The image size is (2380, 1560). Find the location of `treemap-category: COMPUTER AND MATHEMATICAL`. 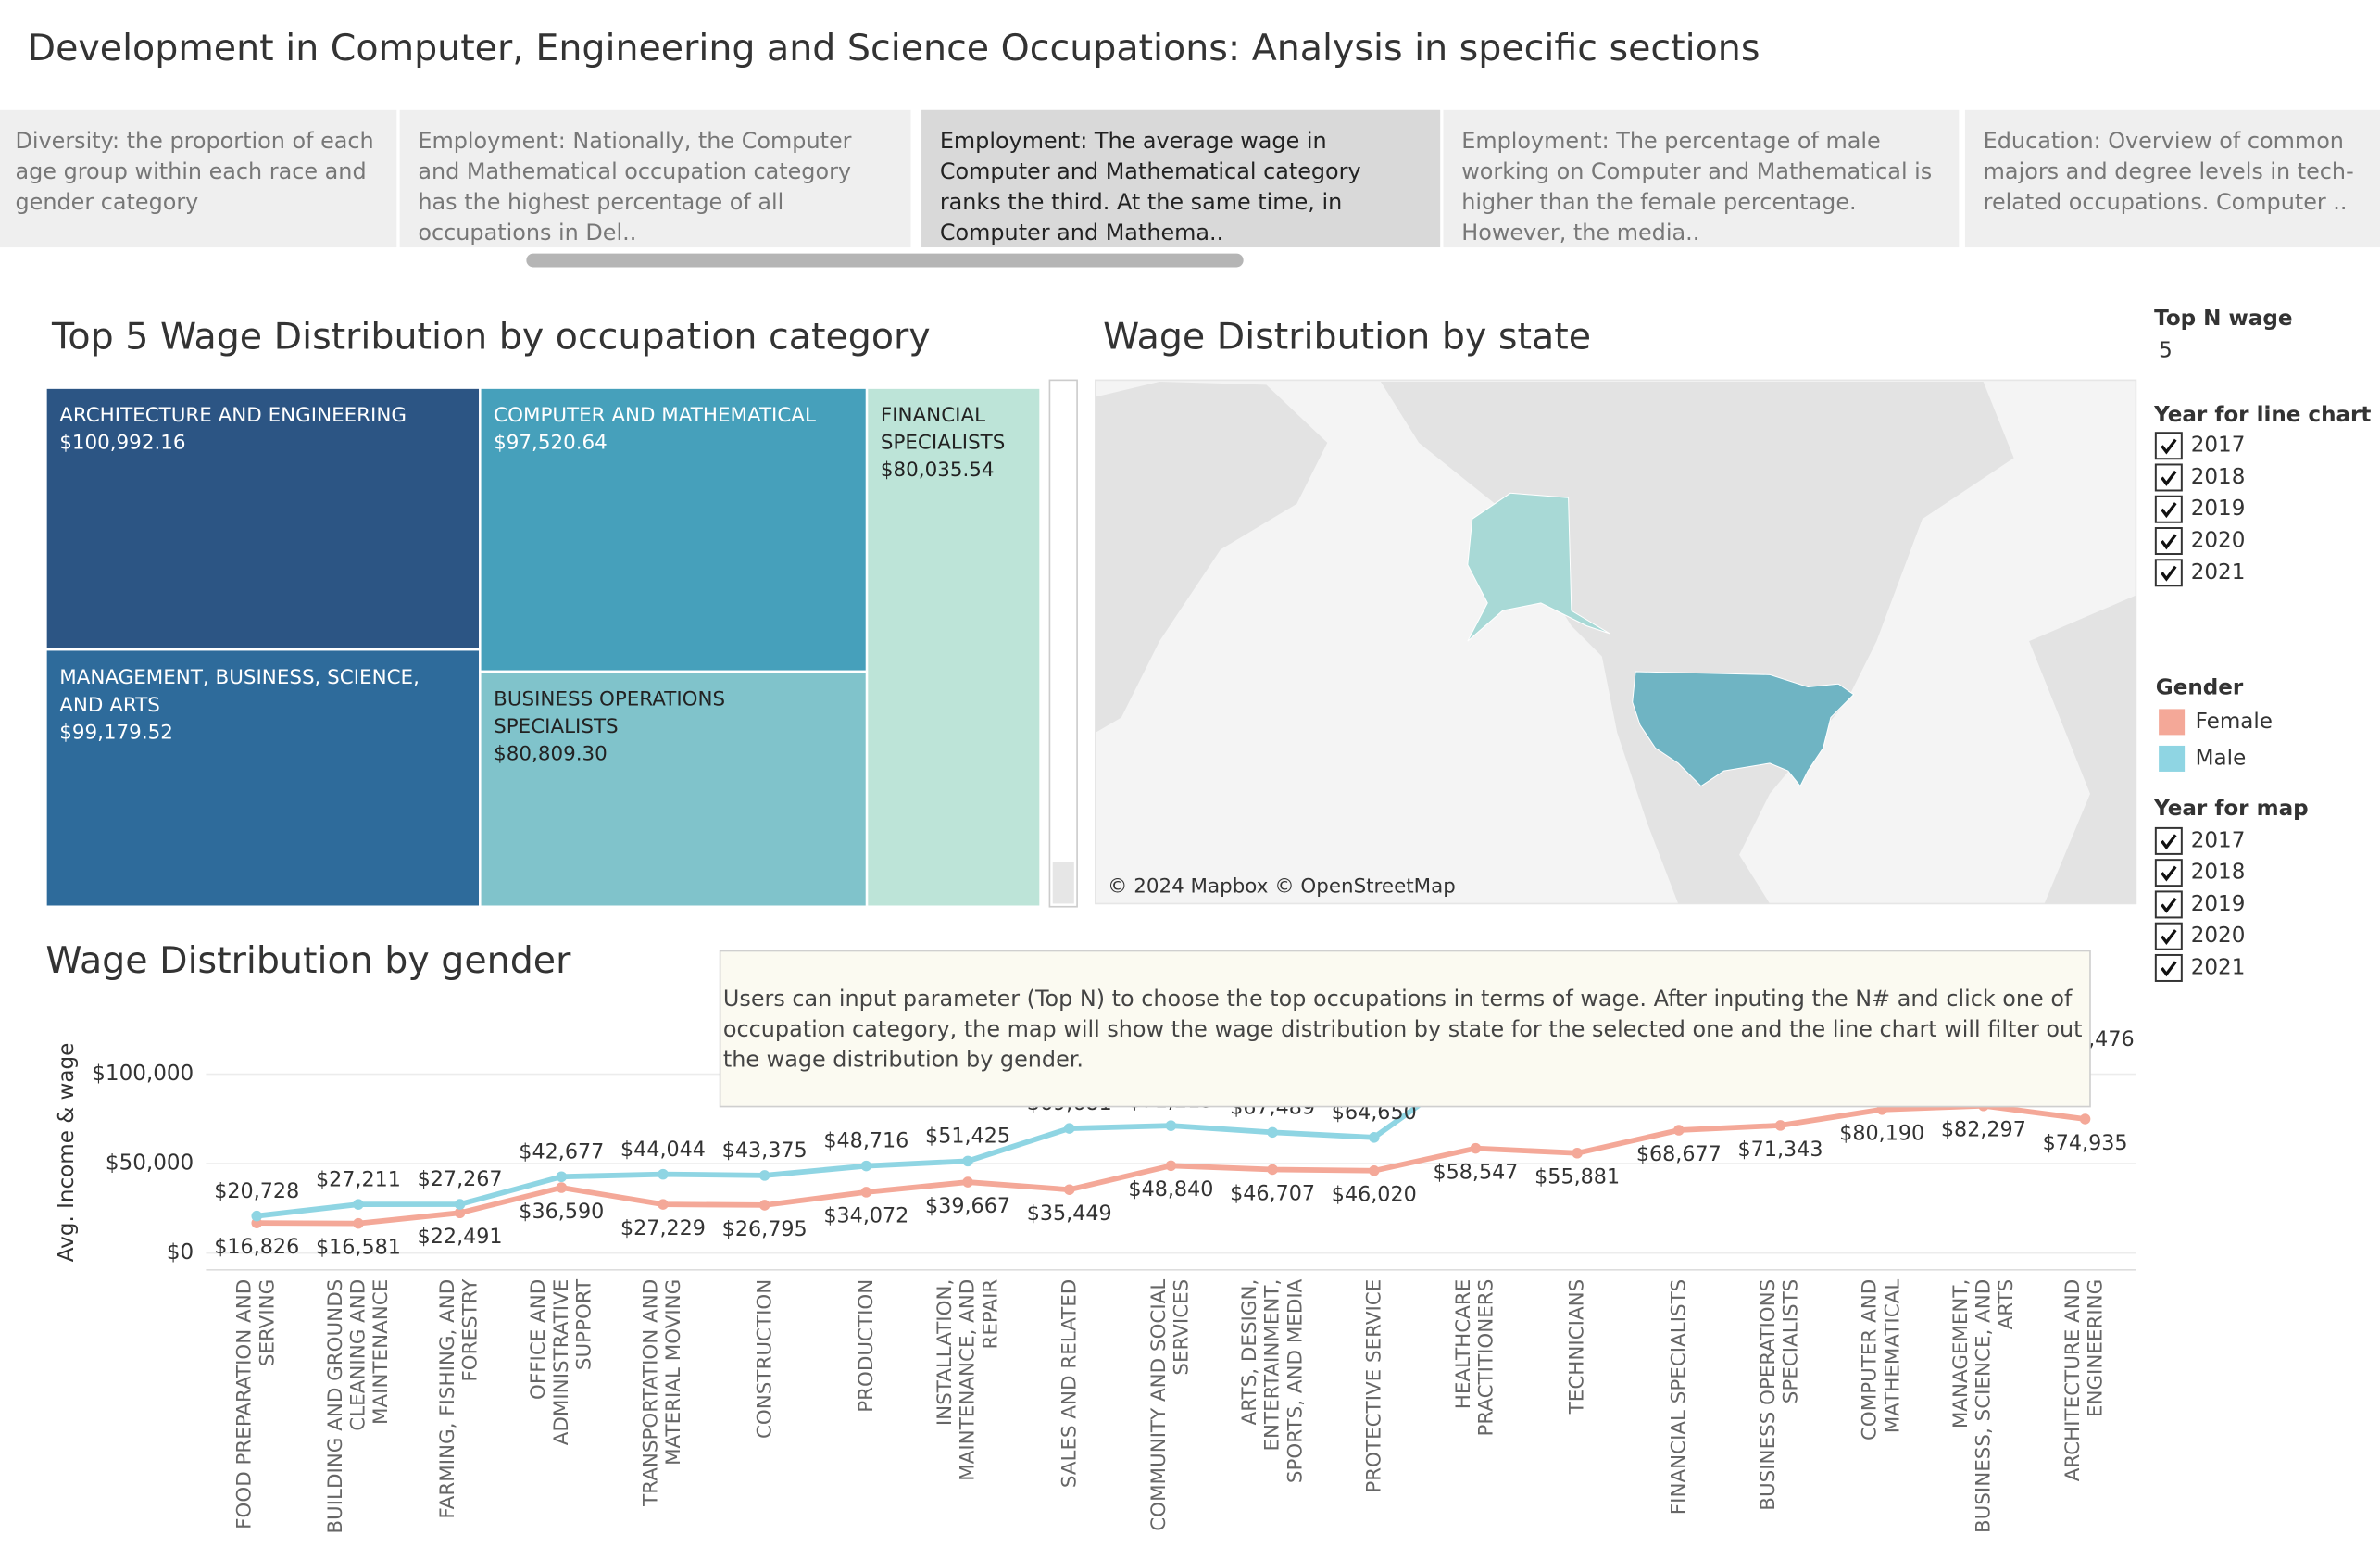

treemap-category: COMPUTER AND MATHEMATICAL is located at coordinates (655, 416).